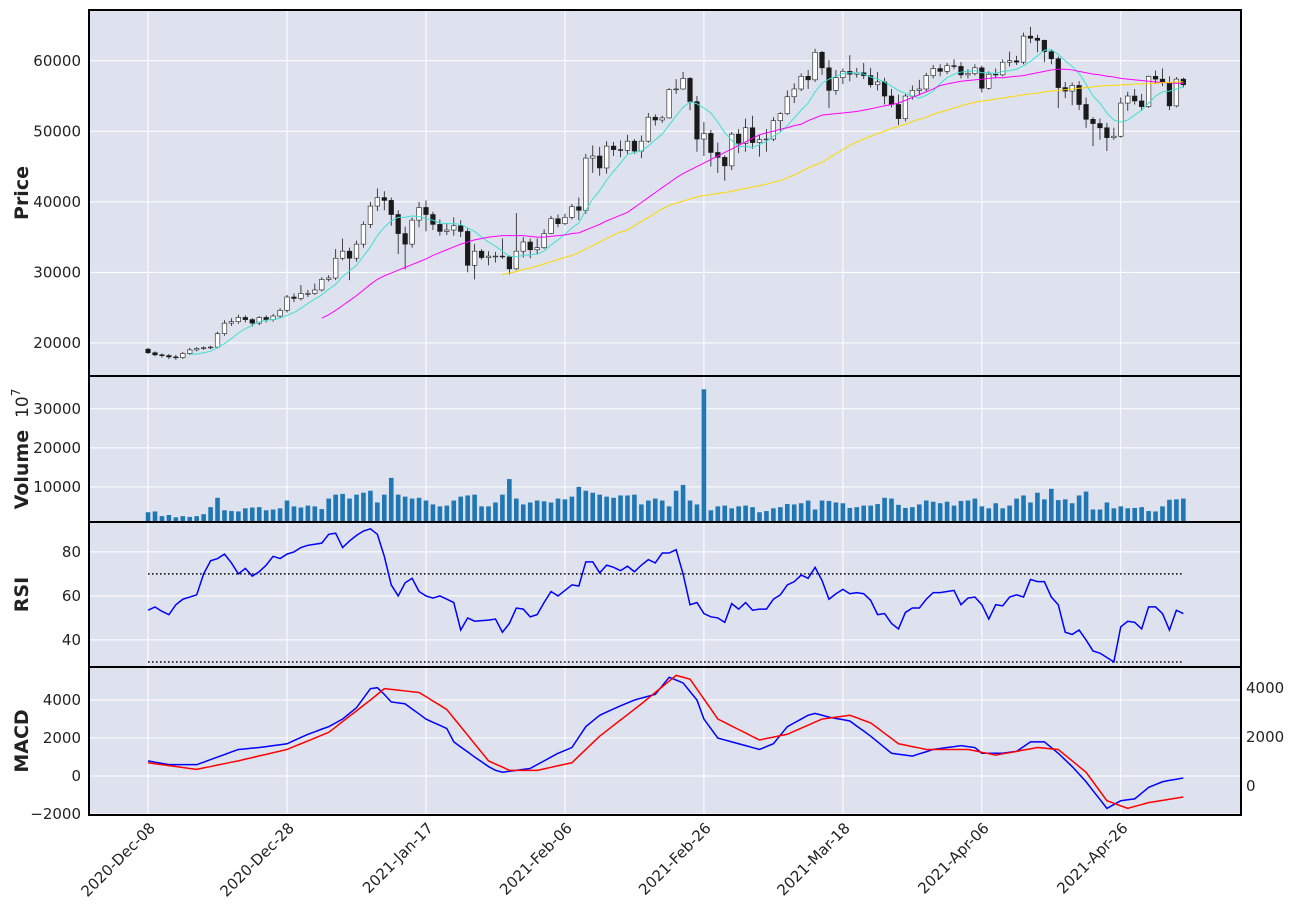 The width and height of the screenshot is (1292, 908). What do you see at coordinates (398, 858) in the screenshot?
I see `x-tick-label: 2021-Jan-17` at bounding box center [398, 858].